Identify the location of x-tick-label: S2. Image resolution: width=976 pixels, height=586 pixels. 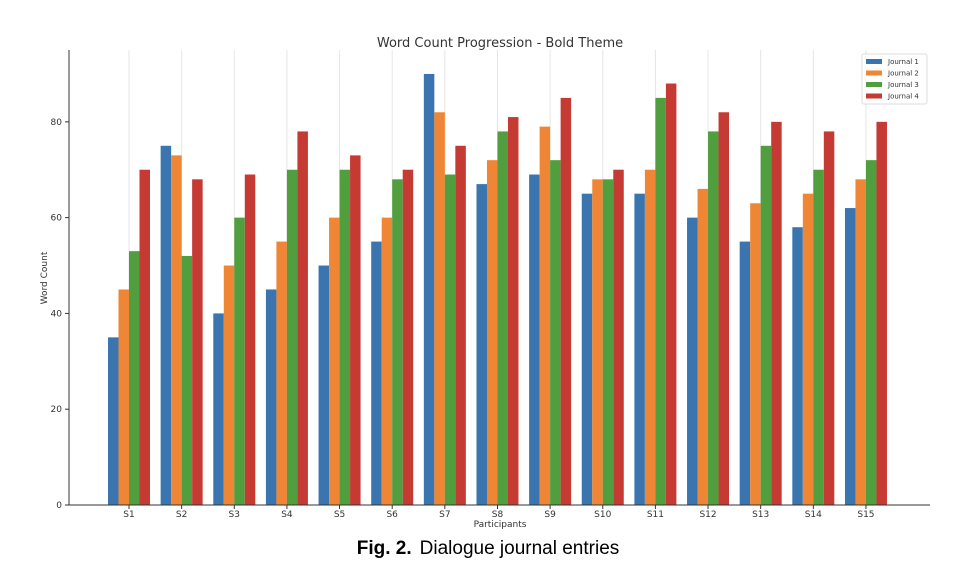
(181, 515).